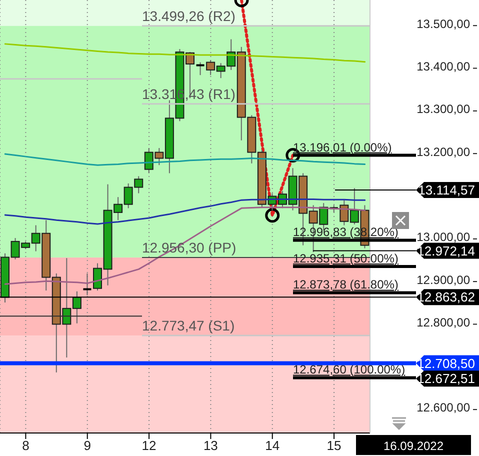  What do you see at coordinates (446, 250) in the screenshot?
I see `ref-line-label: 12.972,14` at bounding box center [446, 250].